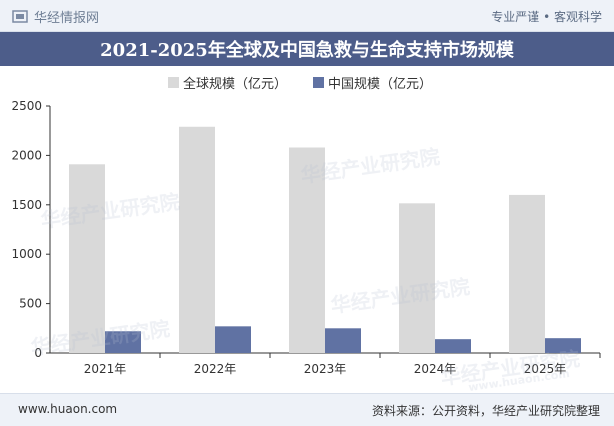 The width and height of the screenshot is (614, 426). I want to click on legend: 全球规模（亿元） 中国规模（亿元）, so click(313, 82).